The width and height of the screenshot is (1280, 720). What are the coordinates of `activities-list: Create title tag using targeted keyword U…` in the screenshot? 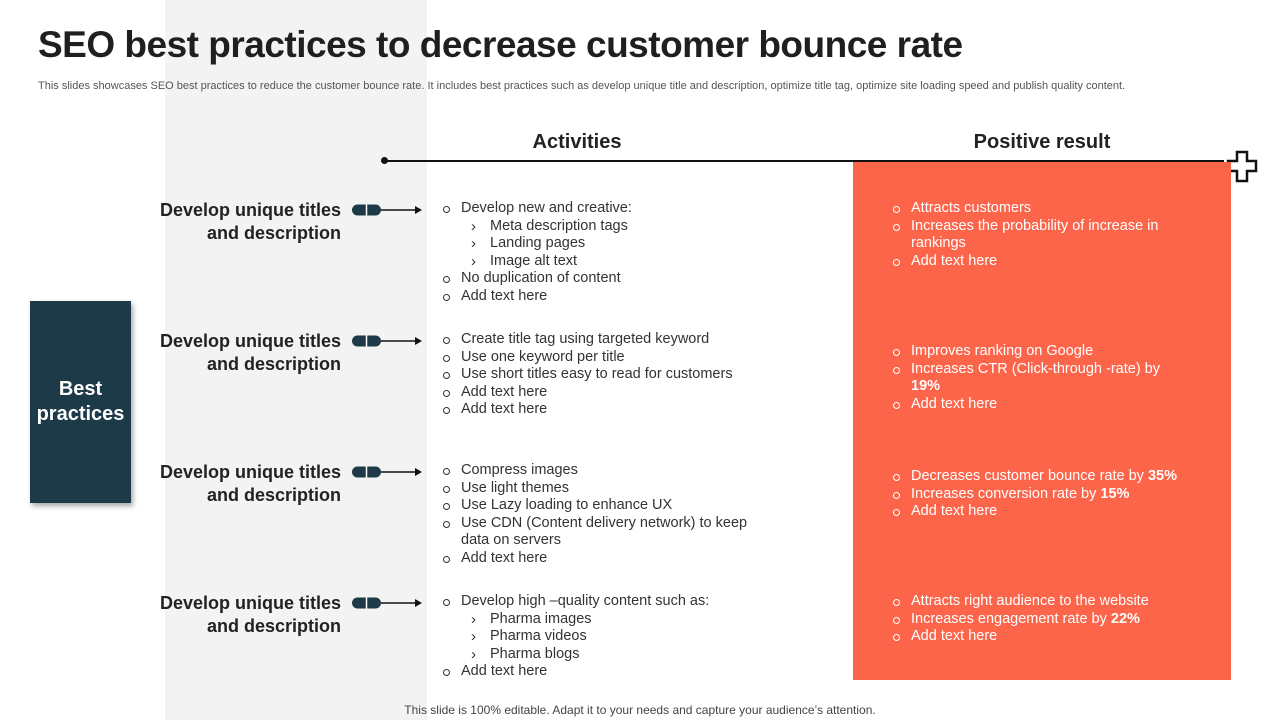 It's located at (605, 375).